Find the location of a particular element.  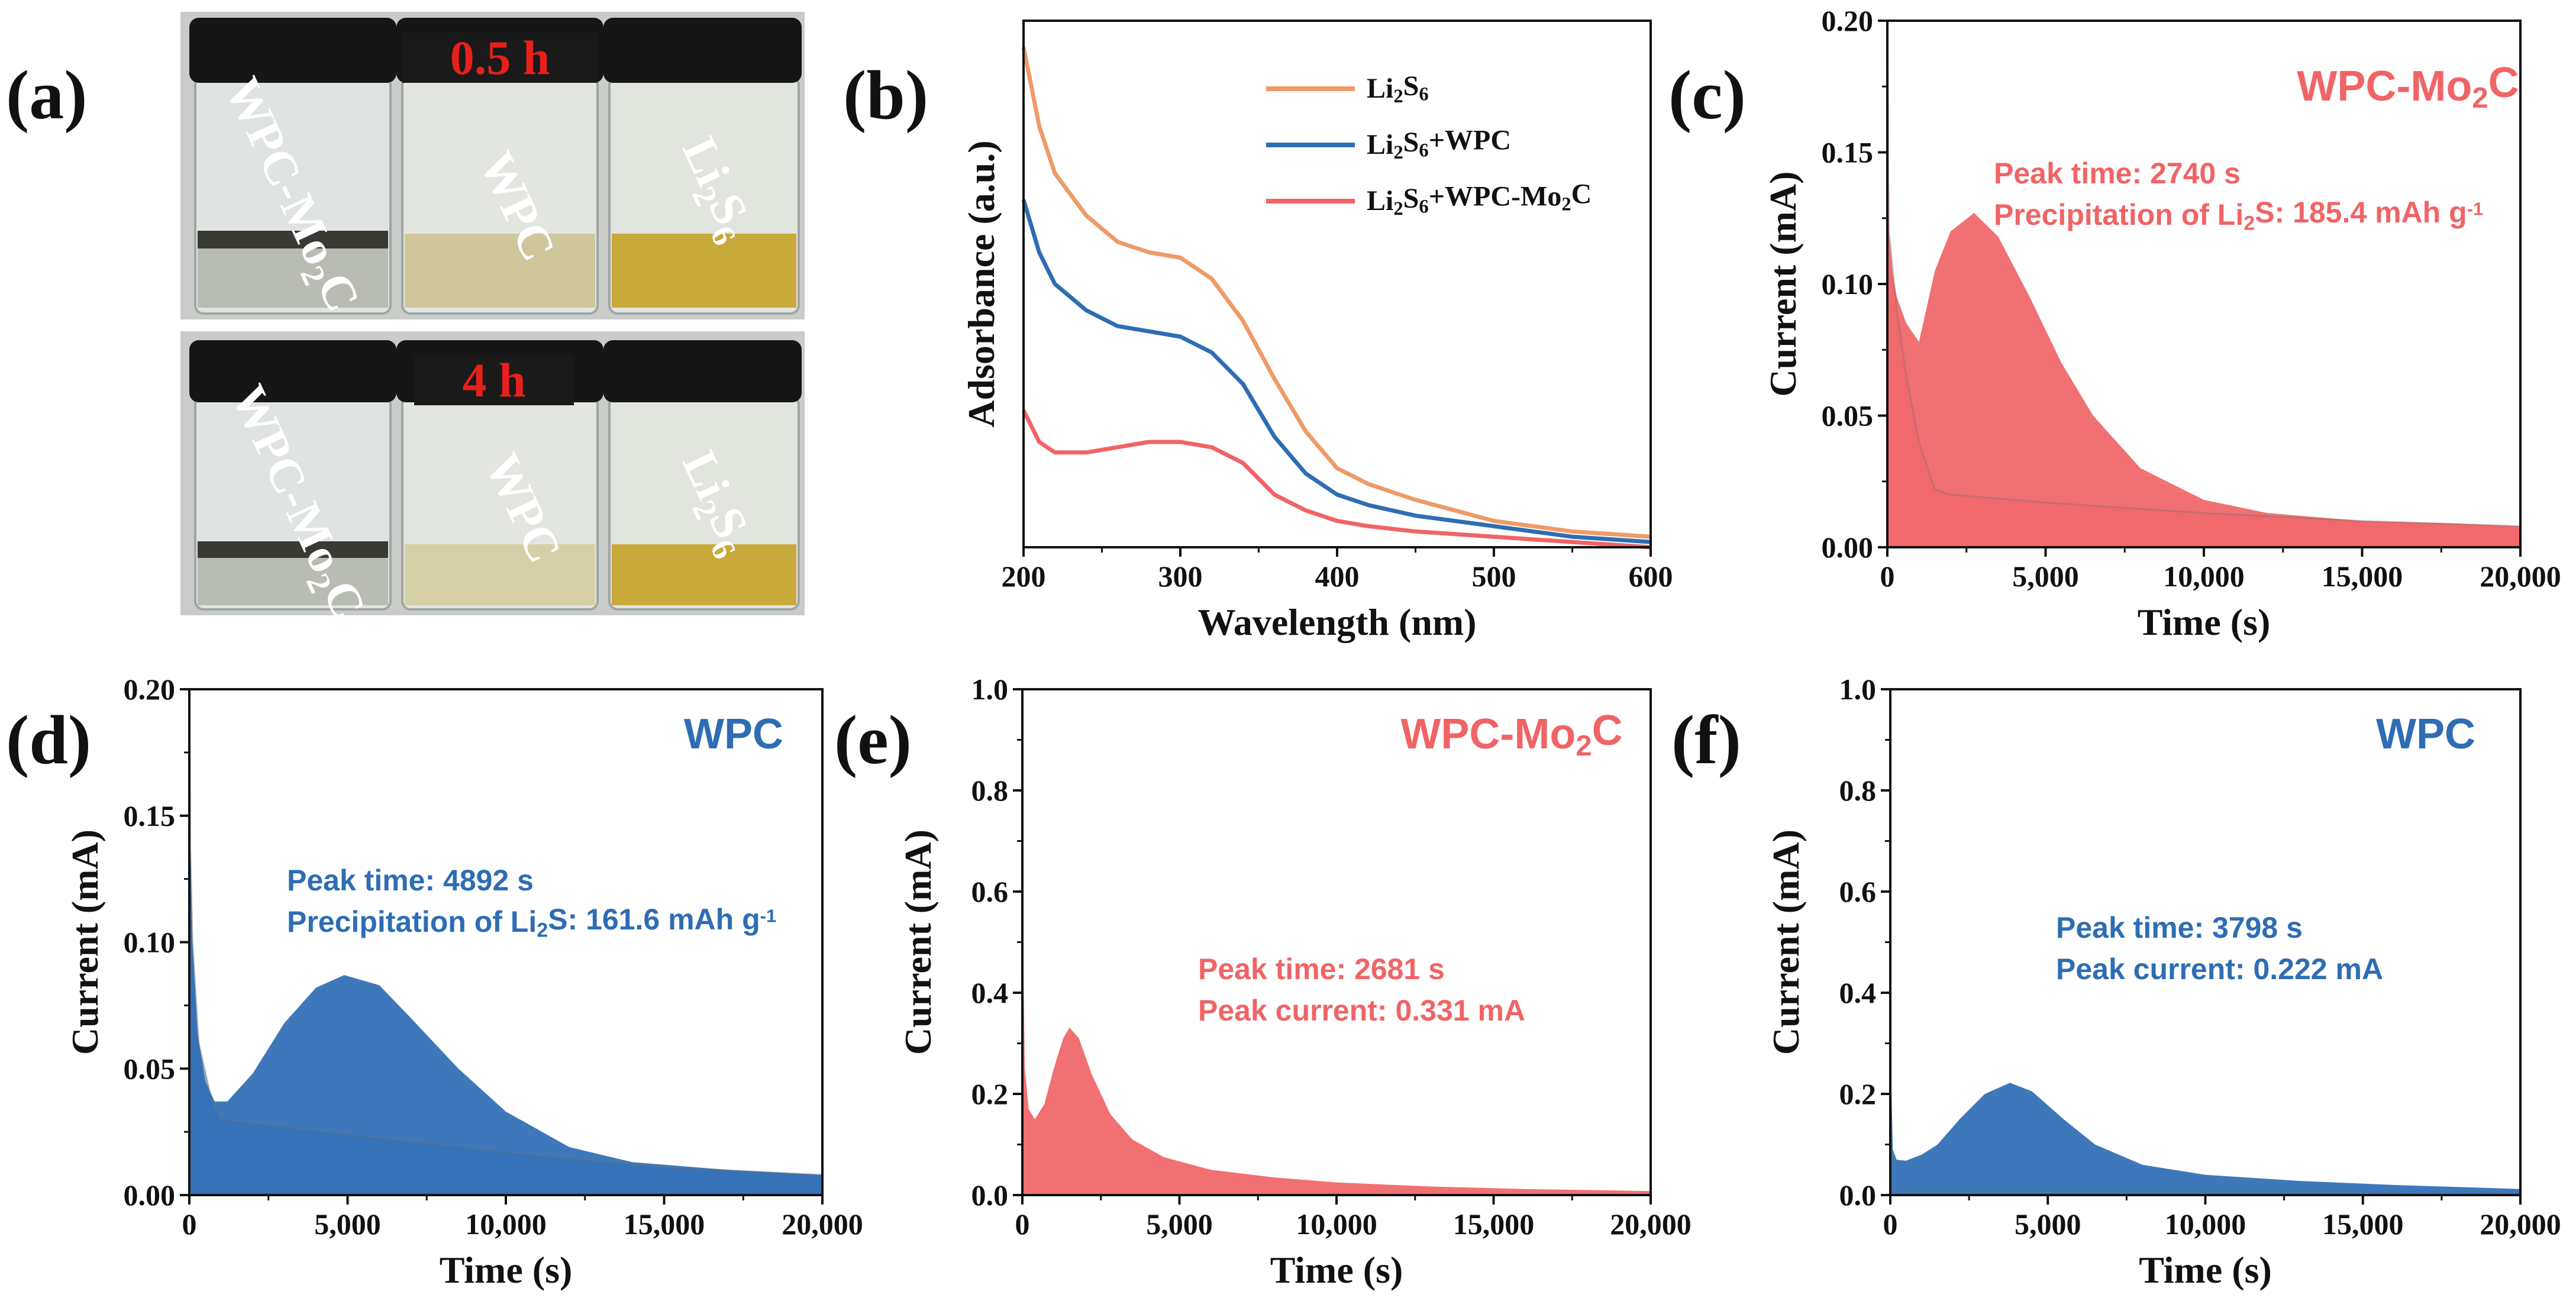

panel-a: (a) 0.5 h WPC-Mo2C WPC Li2S6 is located at coordinates (405, 321).